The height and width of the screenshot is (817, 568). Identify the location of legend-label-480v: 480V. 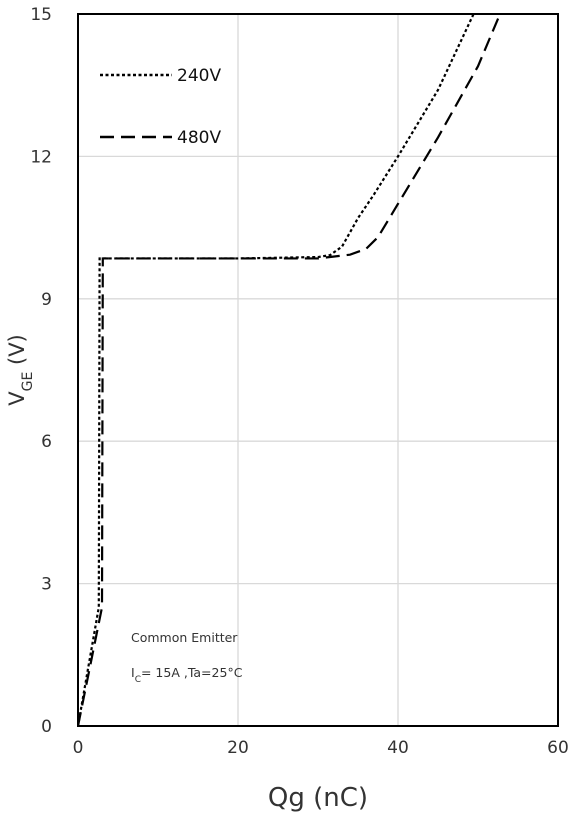
(199, 138).